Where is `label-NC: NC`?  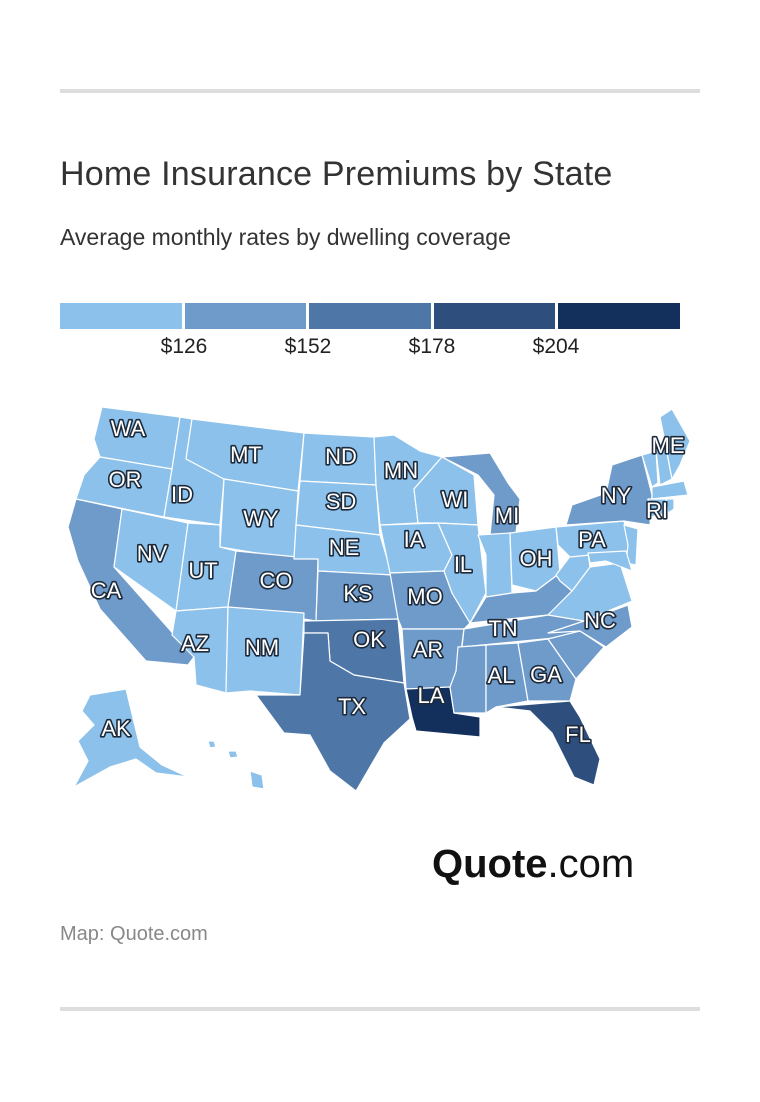 label-NC: NC is located at coordinates (600, 620).